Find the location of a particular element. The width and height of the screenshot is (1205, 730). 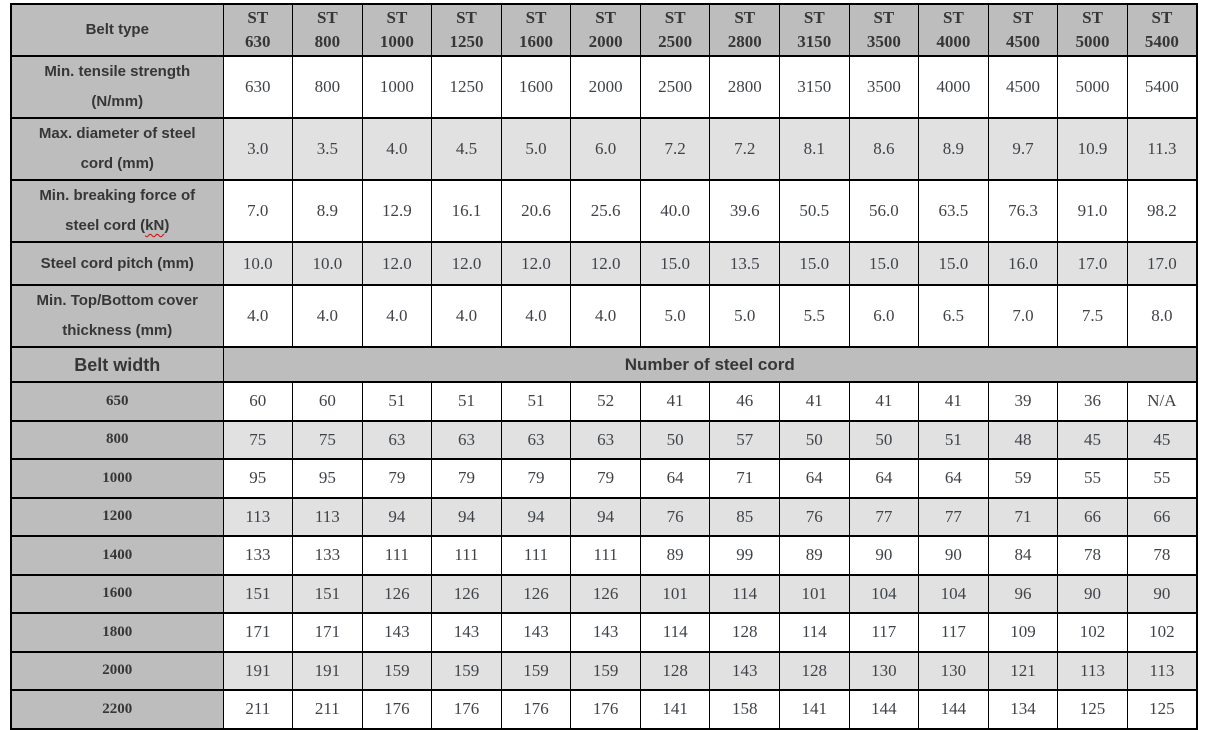

steel-cord-count-cell: 46 is located at coordinates (744, 401).